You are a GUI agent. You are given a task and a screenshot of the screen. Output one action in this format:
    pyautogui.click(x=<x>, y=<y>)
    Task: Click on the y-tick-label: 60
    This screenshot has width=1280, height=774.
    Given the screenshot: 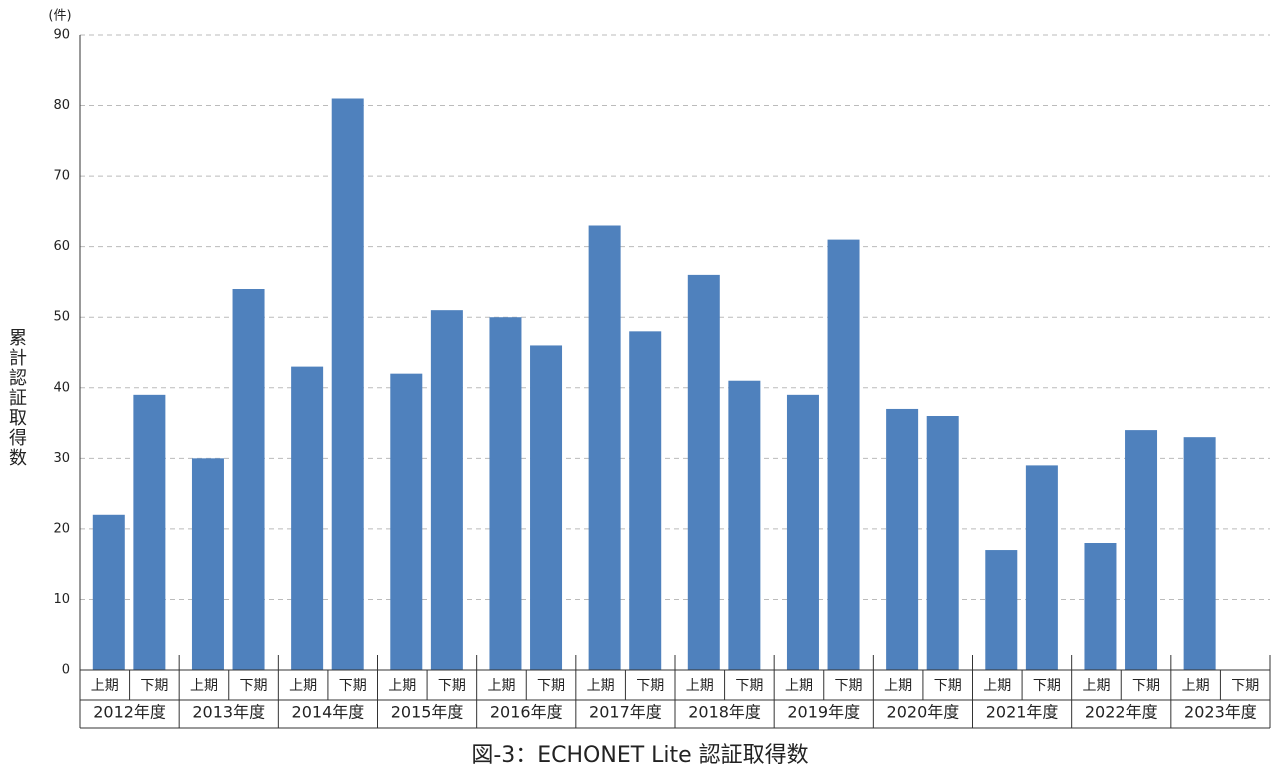 What is the action you would take?
    pyautogui.click(x=61, y=246)
    